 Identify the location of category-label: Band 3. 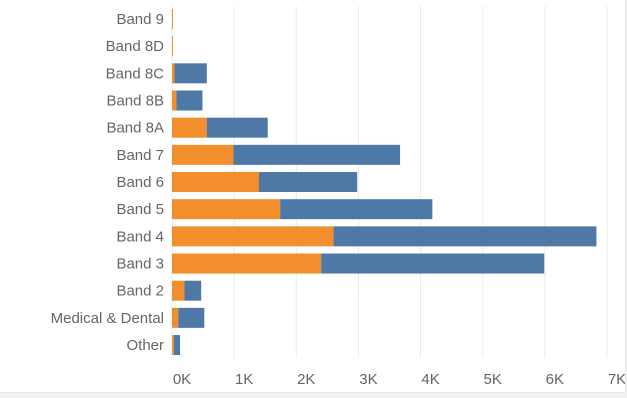
(140, 264).